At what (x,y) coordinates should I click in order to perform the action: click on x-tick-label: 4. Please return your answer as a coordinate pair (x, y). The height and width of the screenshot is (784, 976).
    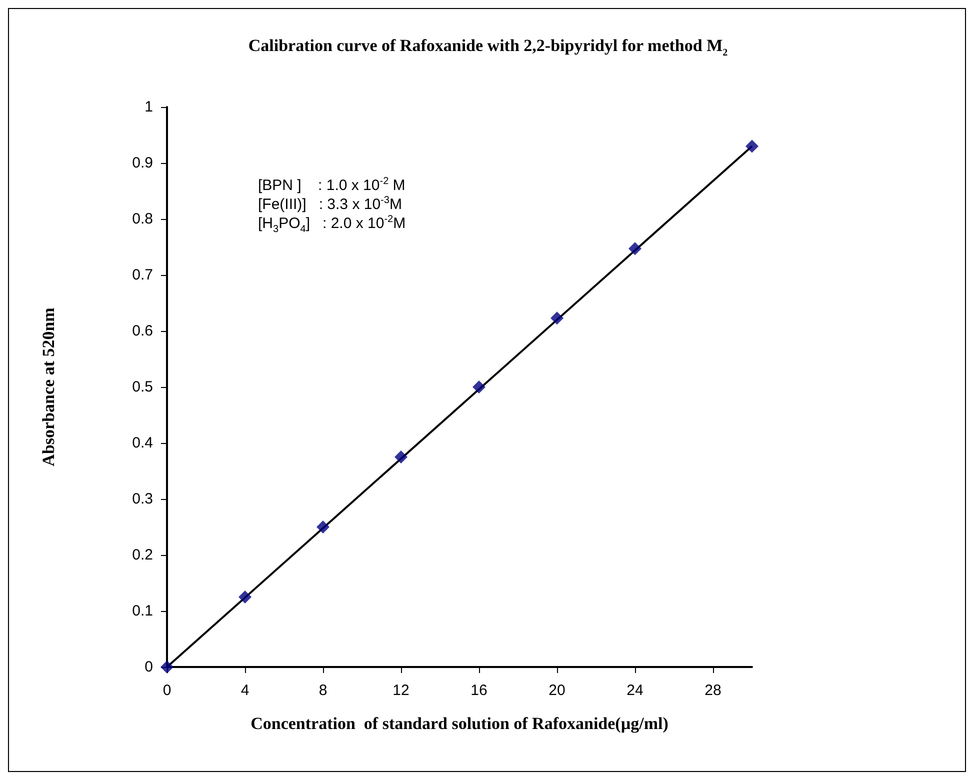
    Looking at the image, I should click on (245, 690).